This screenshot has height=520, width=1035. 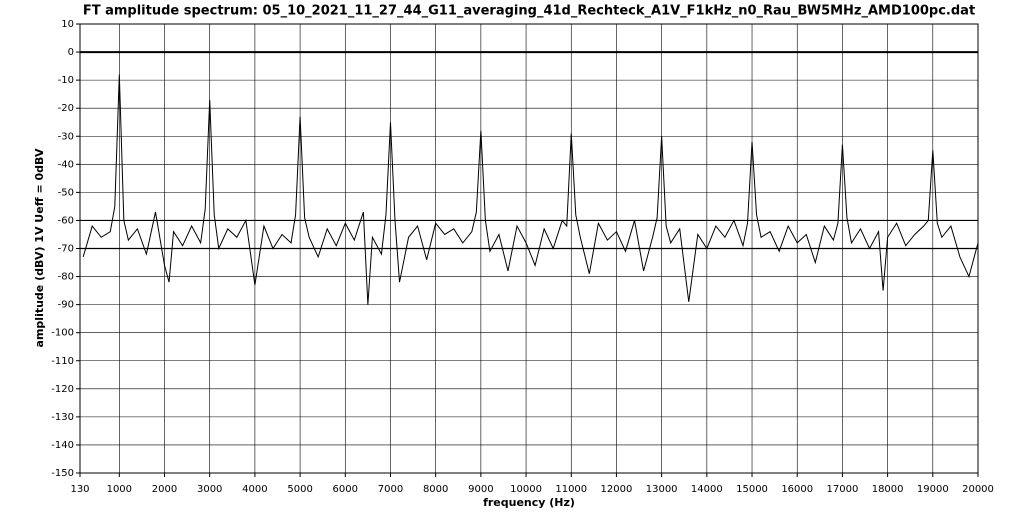 What do you see at coordinates (71, 52) in the screenshot?
I see `y-tick-label: 0` at bounding box center [71, 52].